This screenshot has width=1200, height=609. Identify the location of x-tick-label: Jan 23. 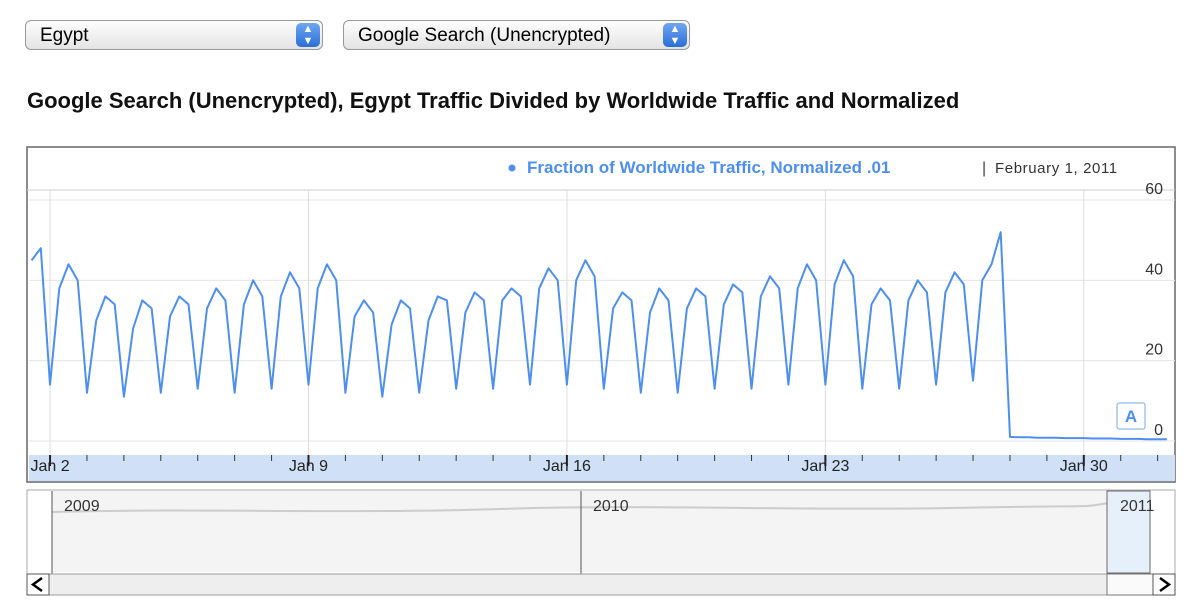
(825, 466).